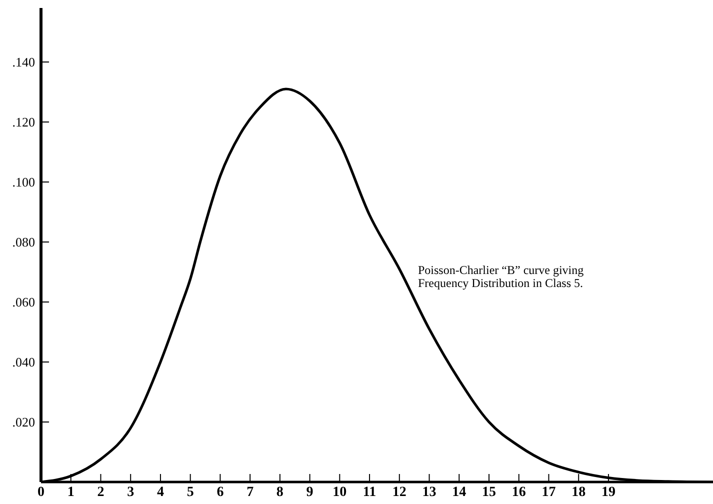 This screenshot has width=713, height=504. Describe the element at coordinates (160, 492) in the screenshot. I see `x-tick-label: 4` at that location.